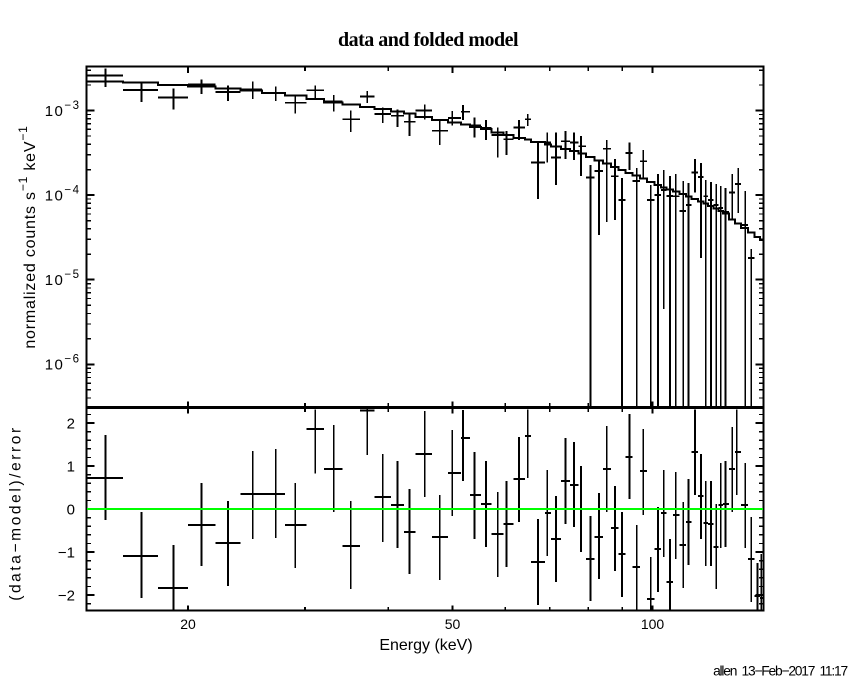 This screenshot has width=850, height=685. What do you see at coordinates (425, 645) in the screenshot?
I see `svg-text: Energy (keV)` at bounding box center [425, 645].